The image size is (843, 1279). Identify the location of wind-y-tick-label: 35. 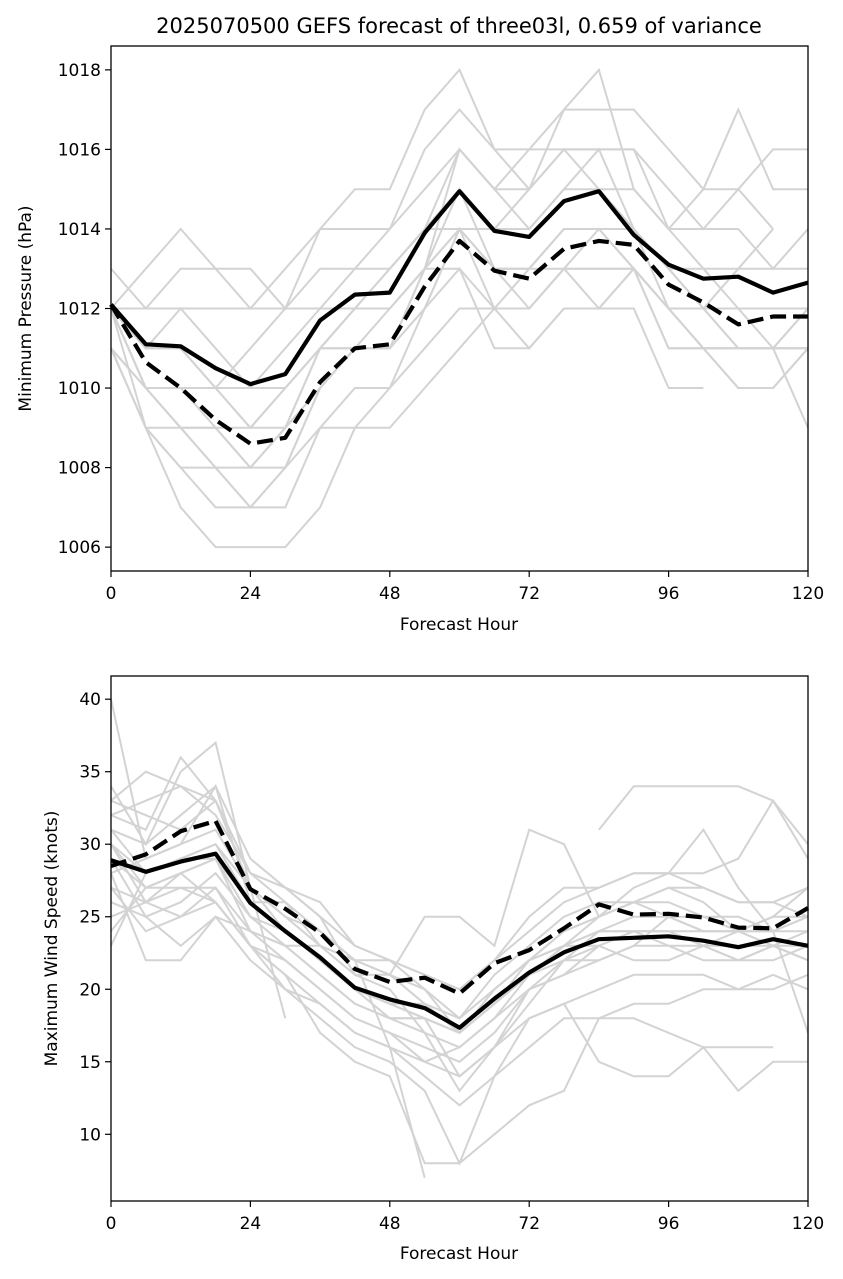
(90, 773).